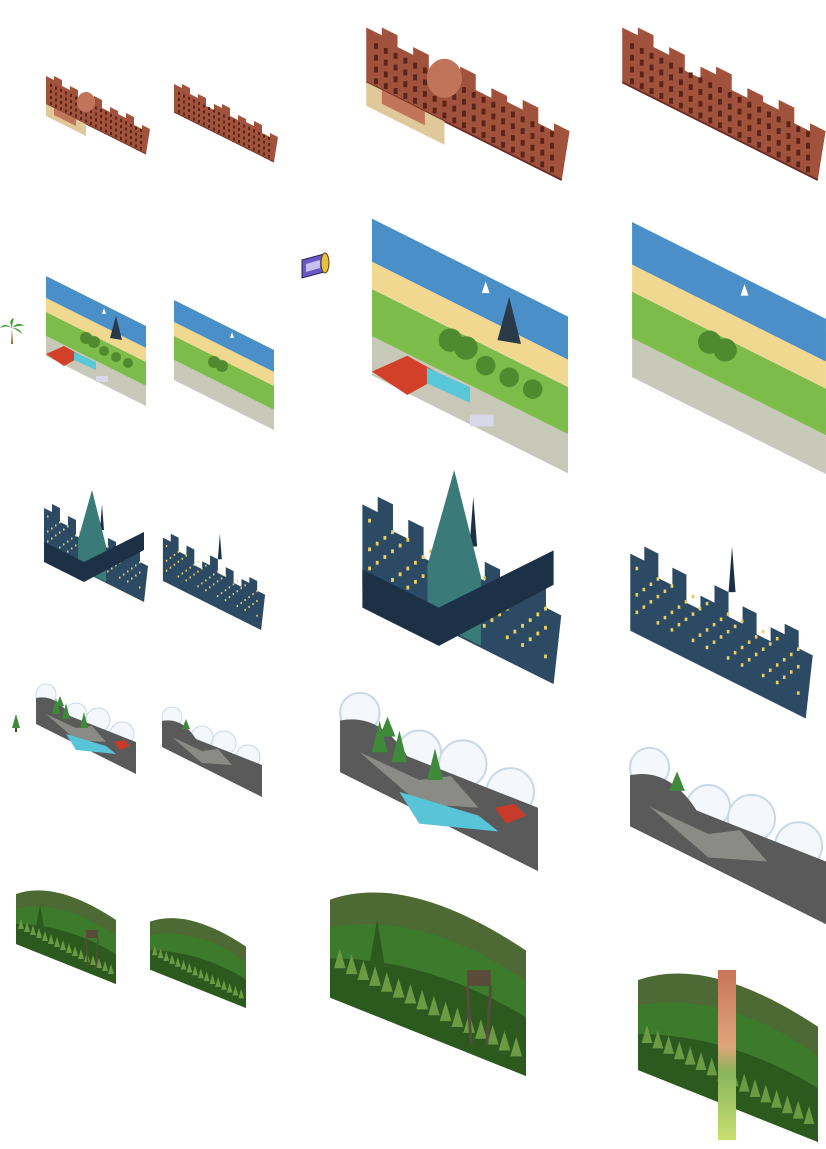 This screenshot has height=1149, width=826. I want to click on city-night-large-tower, so click(461, 579).